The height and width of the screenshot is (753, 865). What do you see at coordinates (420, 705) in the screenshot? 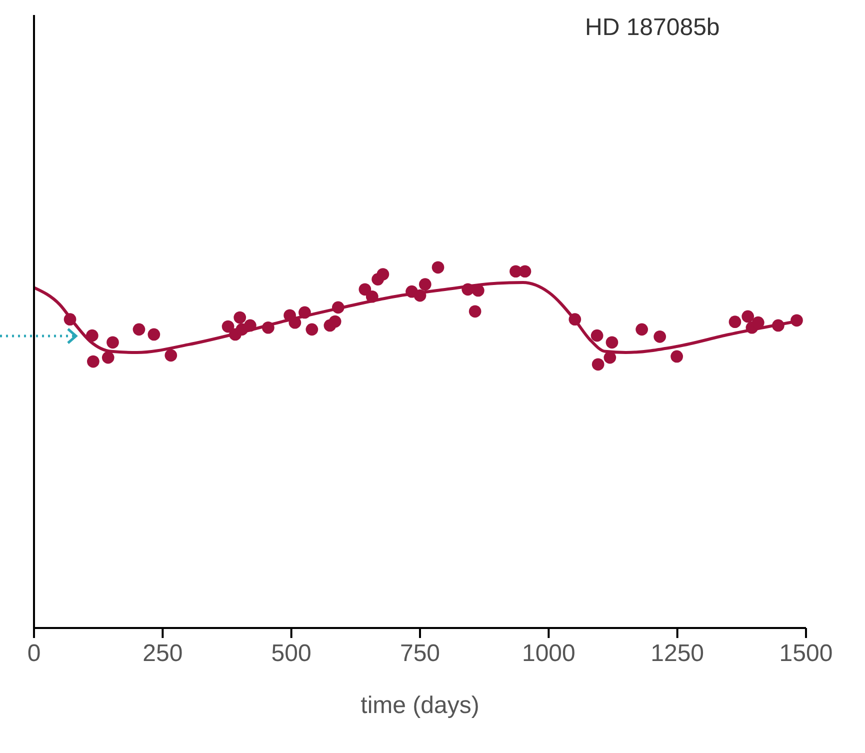
I see `x-axis-title: time (days)` at bounding box center [420, 705].